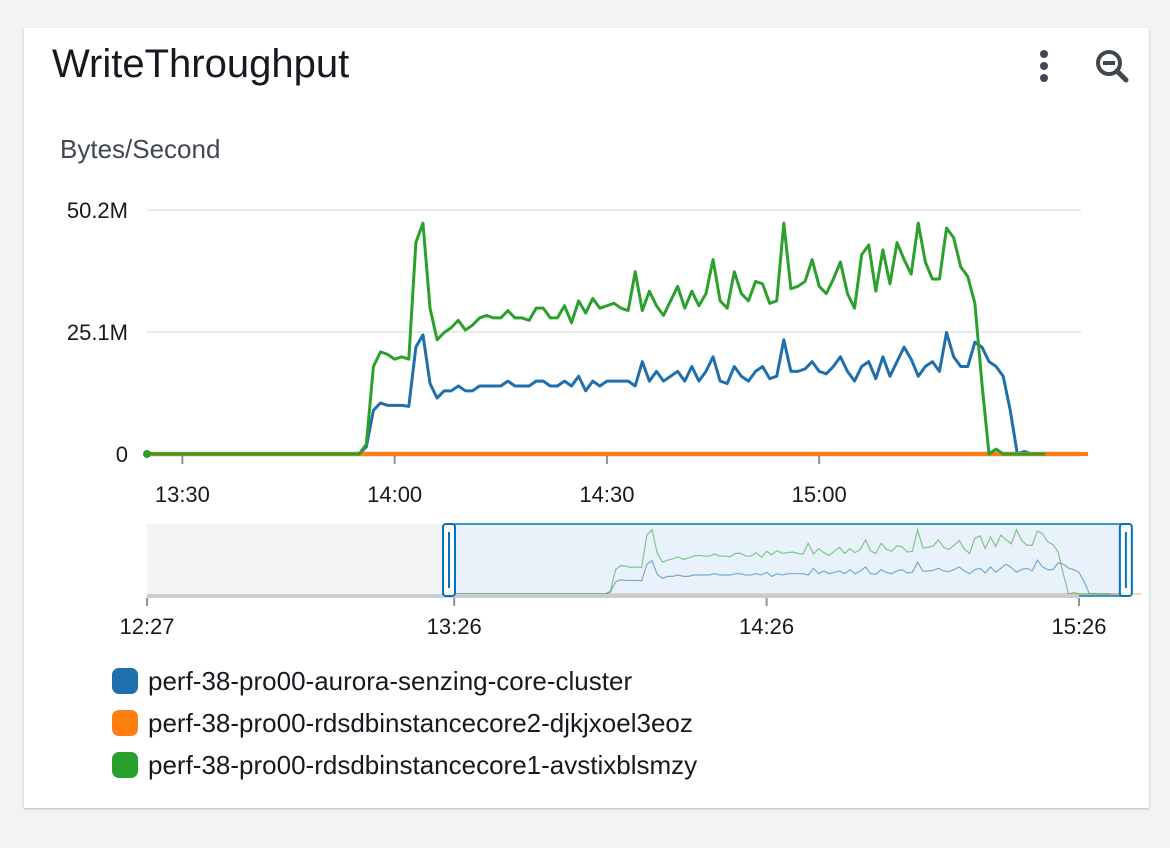 The width and height of the screenshot is (1170, 848). Describe the element at coordinates (819, 494) in the screenshot. I see `x-tick-label: 15:00` at that location.